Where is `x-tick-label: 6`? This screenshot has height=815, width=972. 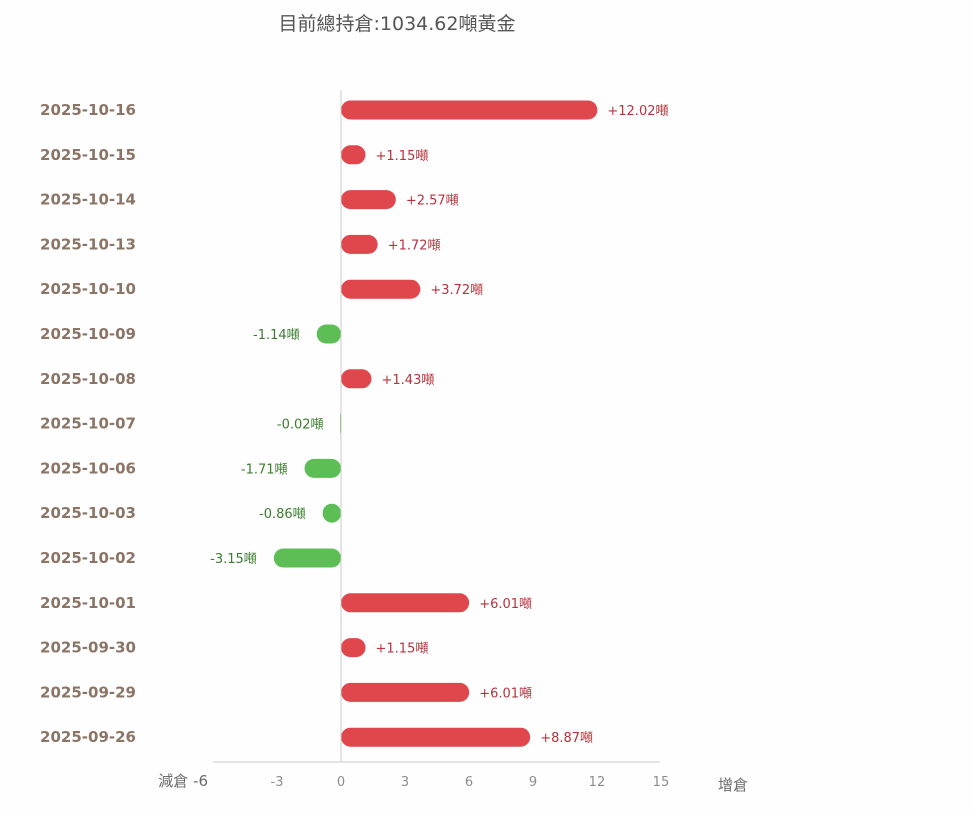
x-tick-label: 6 is located at coordinates (469, 782).